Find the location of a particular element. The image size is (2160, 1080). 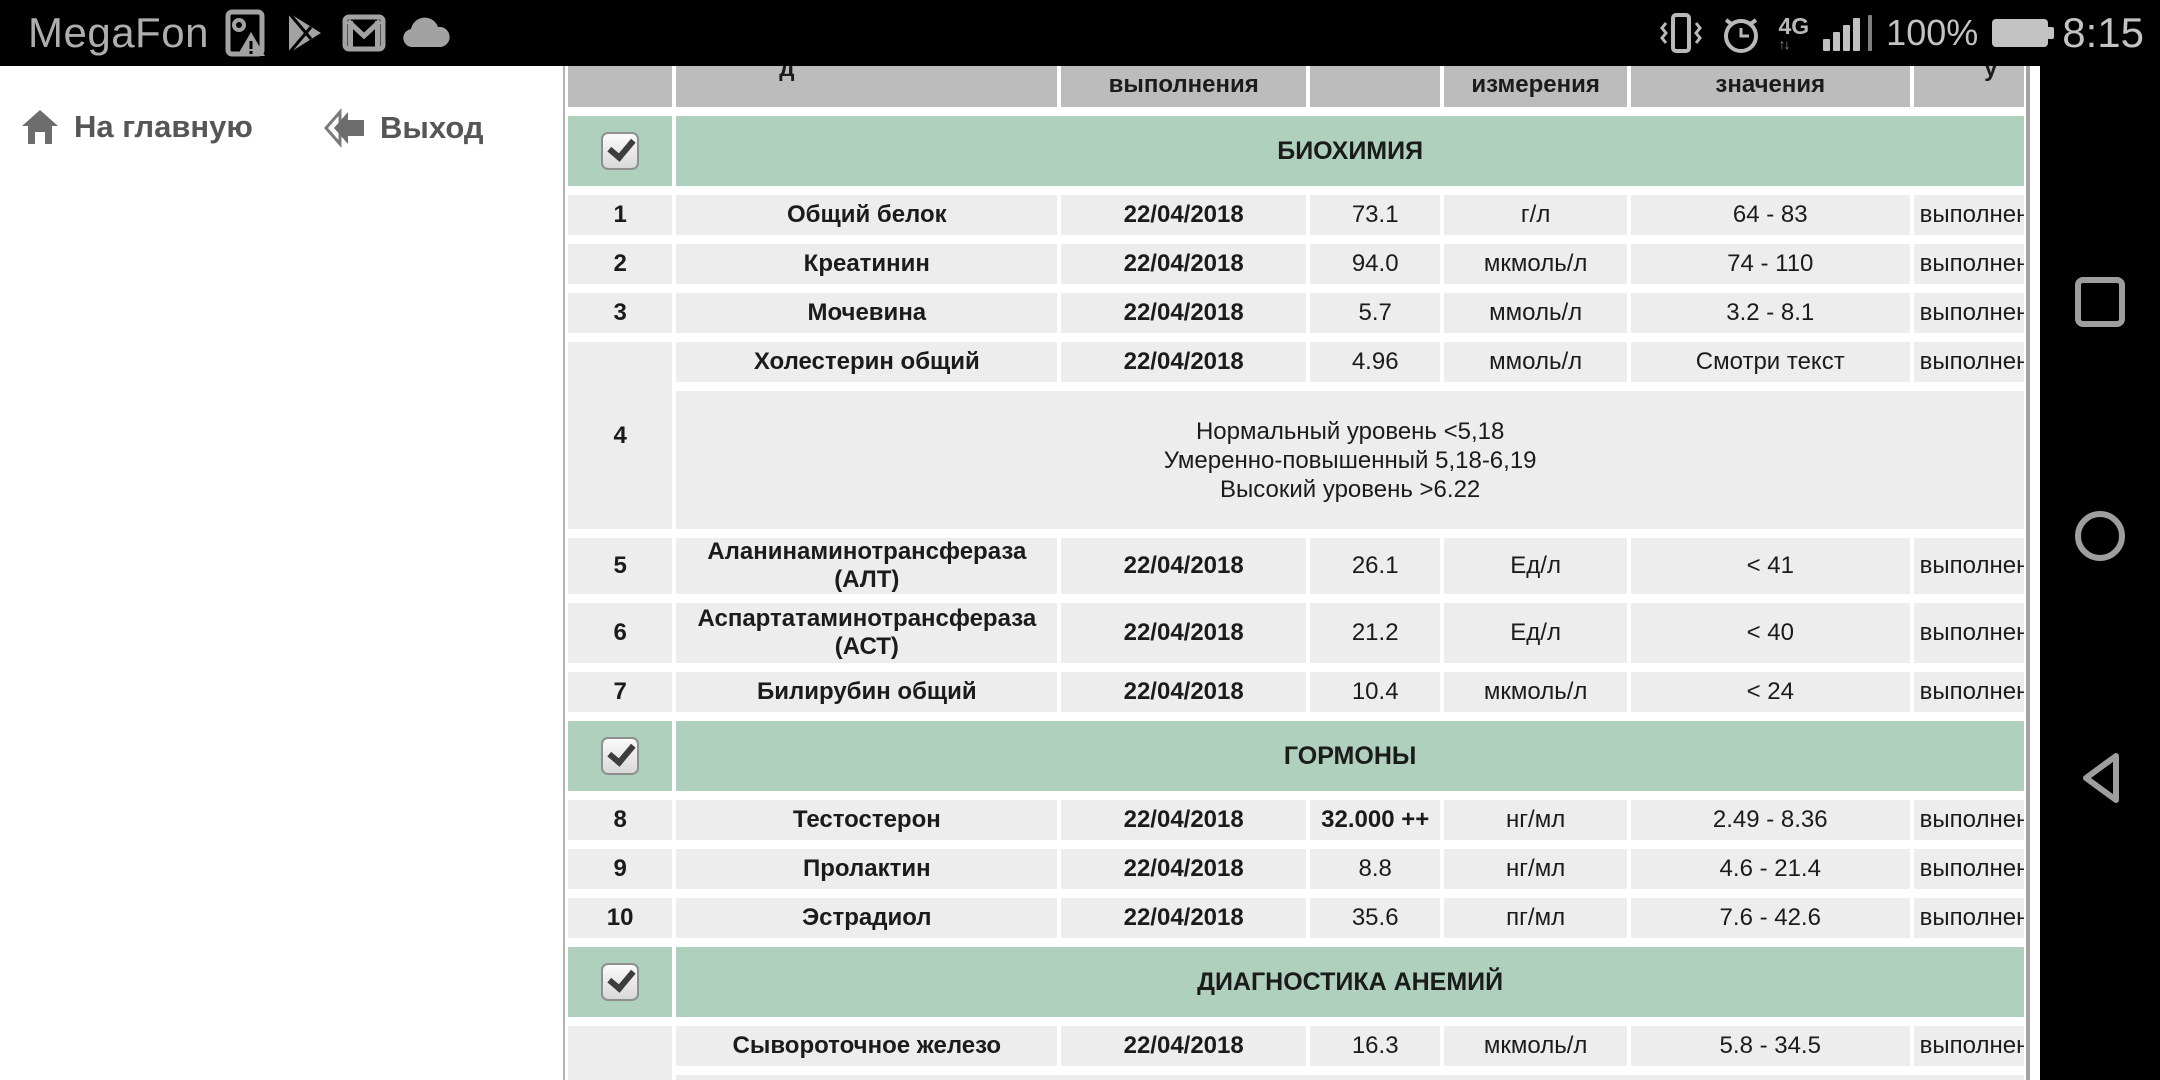

cell-number: 5 is located at coordinates (620, 566).